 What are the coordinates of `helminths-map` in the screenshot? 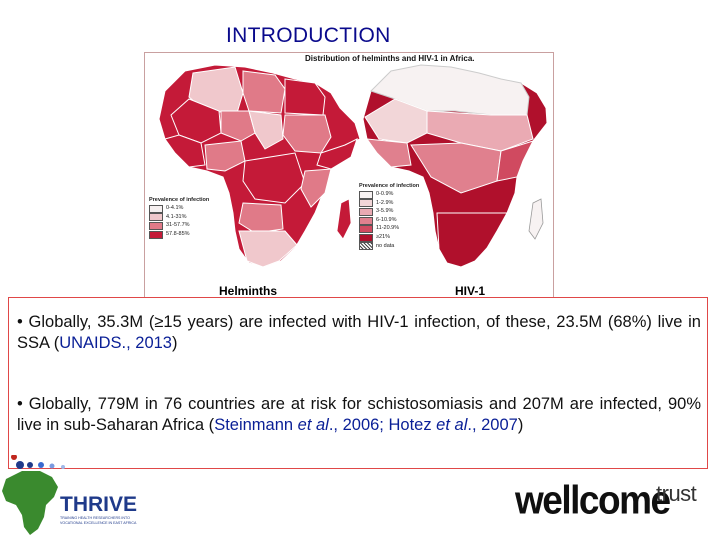 It's located at (259, 166).